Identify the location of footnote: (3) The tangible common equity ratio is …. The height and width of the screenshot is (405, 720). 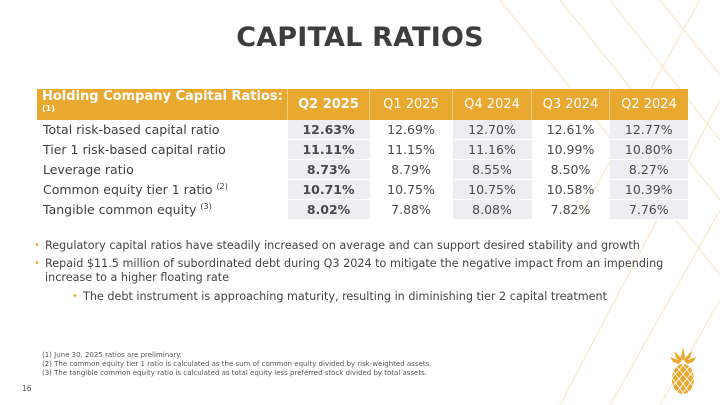
(234, 373).